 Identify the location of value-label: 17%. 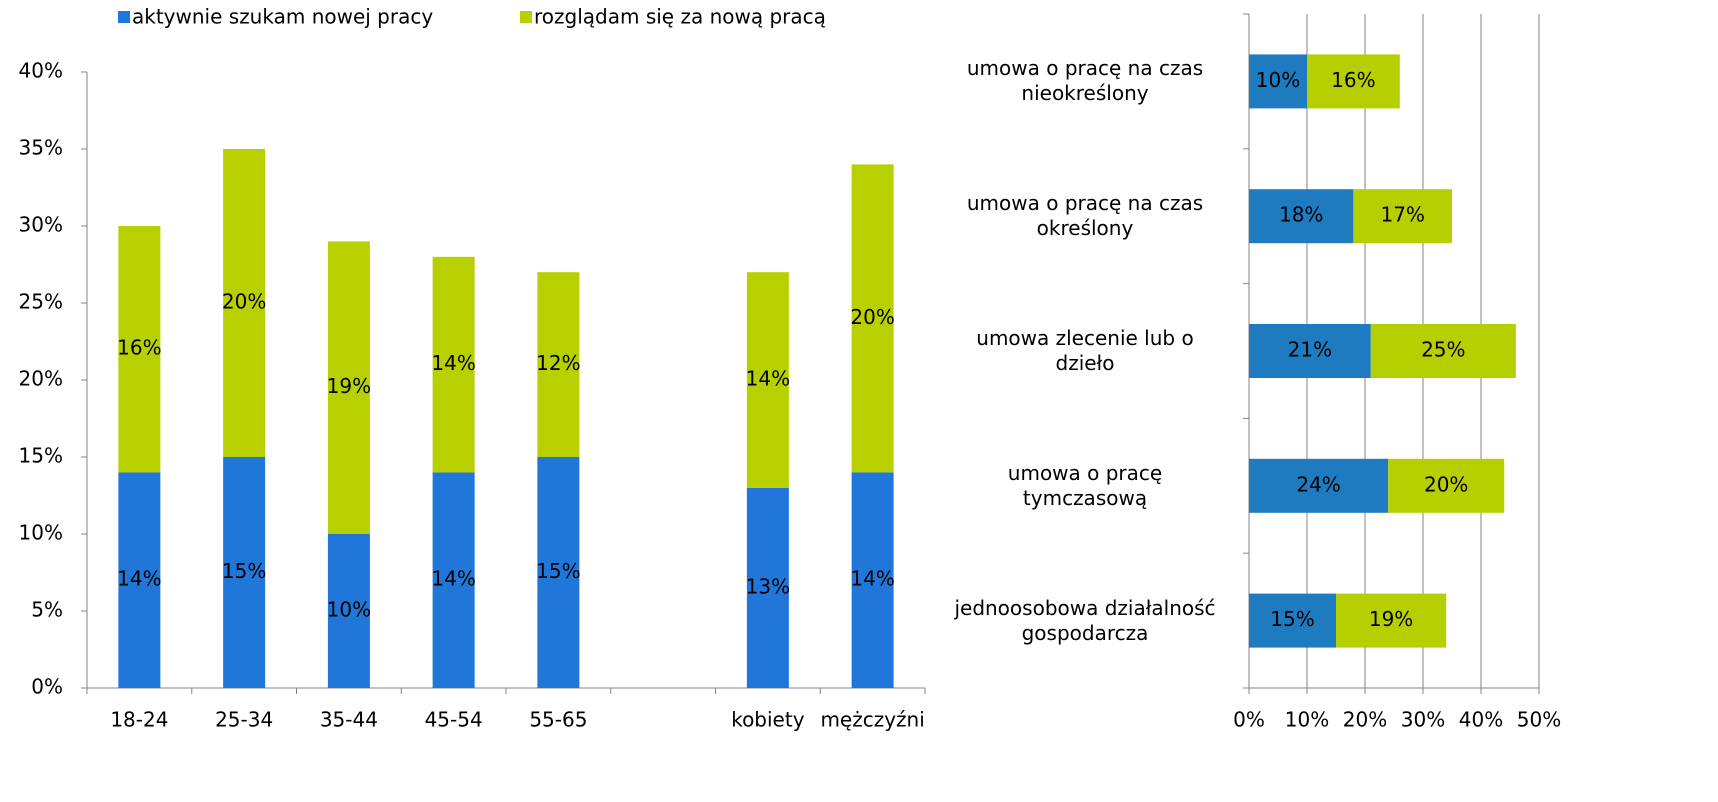
(1402, 215).